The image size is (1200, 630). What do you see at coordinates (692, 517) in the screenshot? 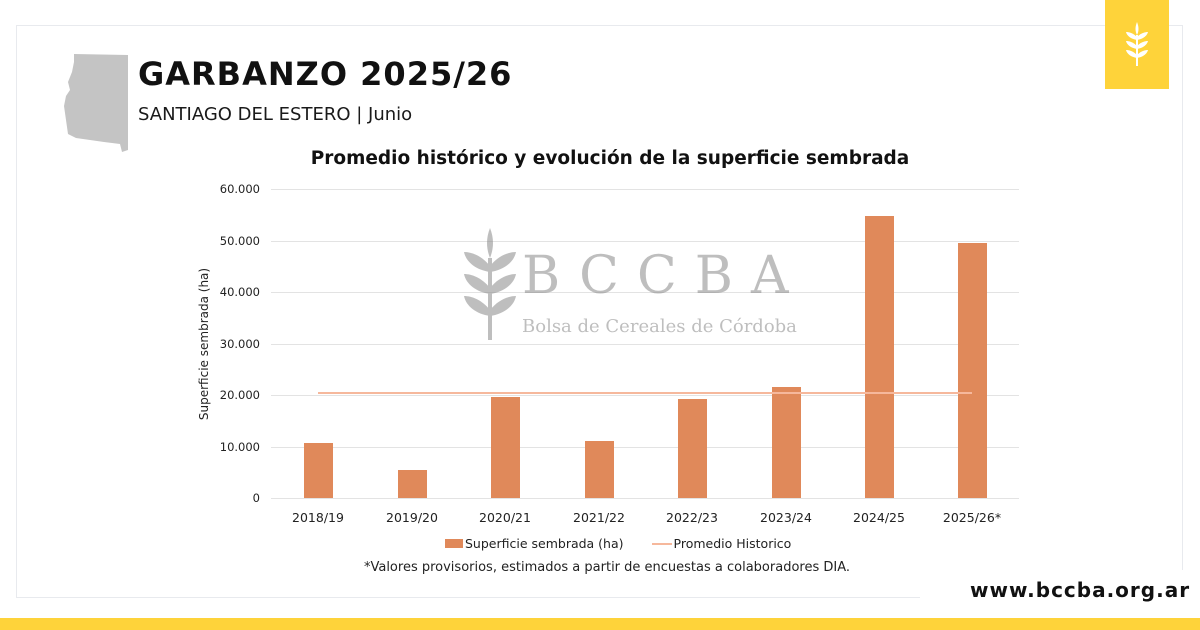
I see `x-tick: 2022/23` at bounding box center [692, 517].